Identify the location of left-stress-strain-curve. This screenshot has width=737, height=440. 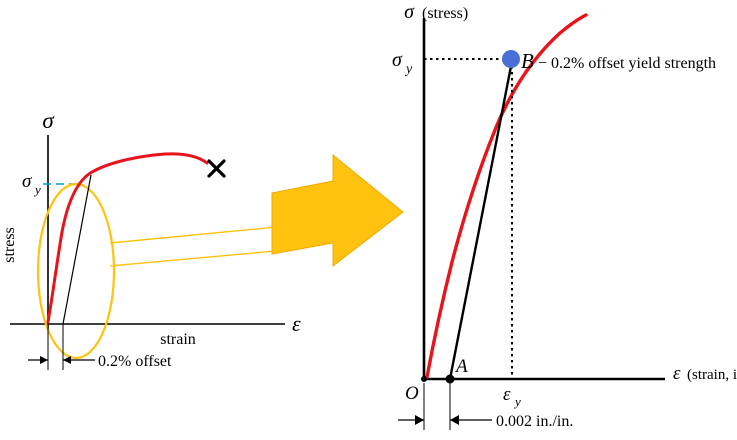
(127, 238).